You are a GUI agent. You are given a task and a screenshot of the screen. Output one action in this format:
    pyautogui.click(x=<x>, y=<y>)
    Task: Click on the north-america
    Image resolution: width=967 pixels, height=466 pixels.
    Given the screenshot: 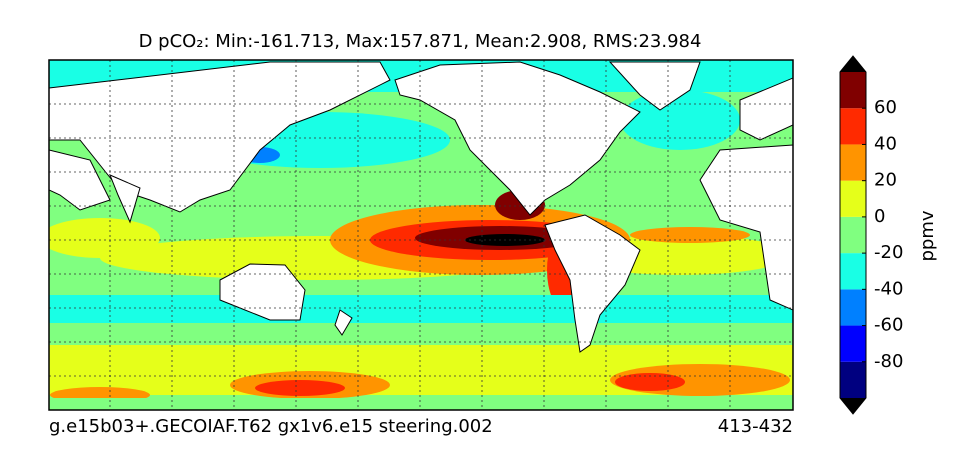 What is the action you would take?
    pyautogui.click(x=517, y=138)
    